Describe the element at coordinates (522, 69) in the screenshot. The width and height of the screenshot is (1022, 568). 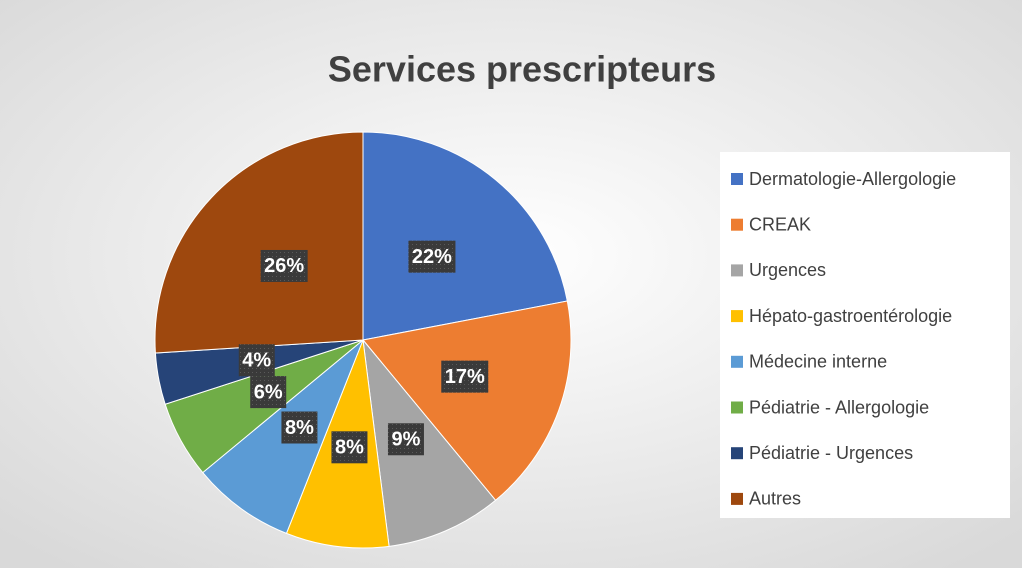
I see `chart-title: Services prescripteurs` at that location.